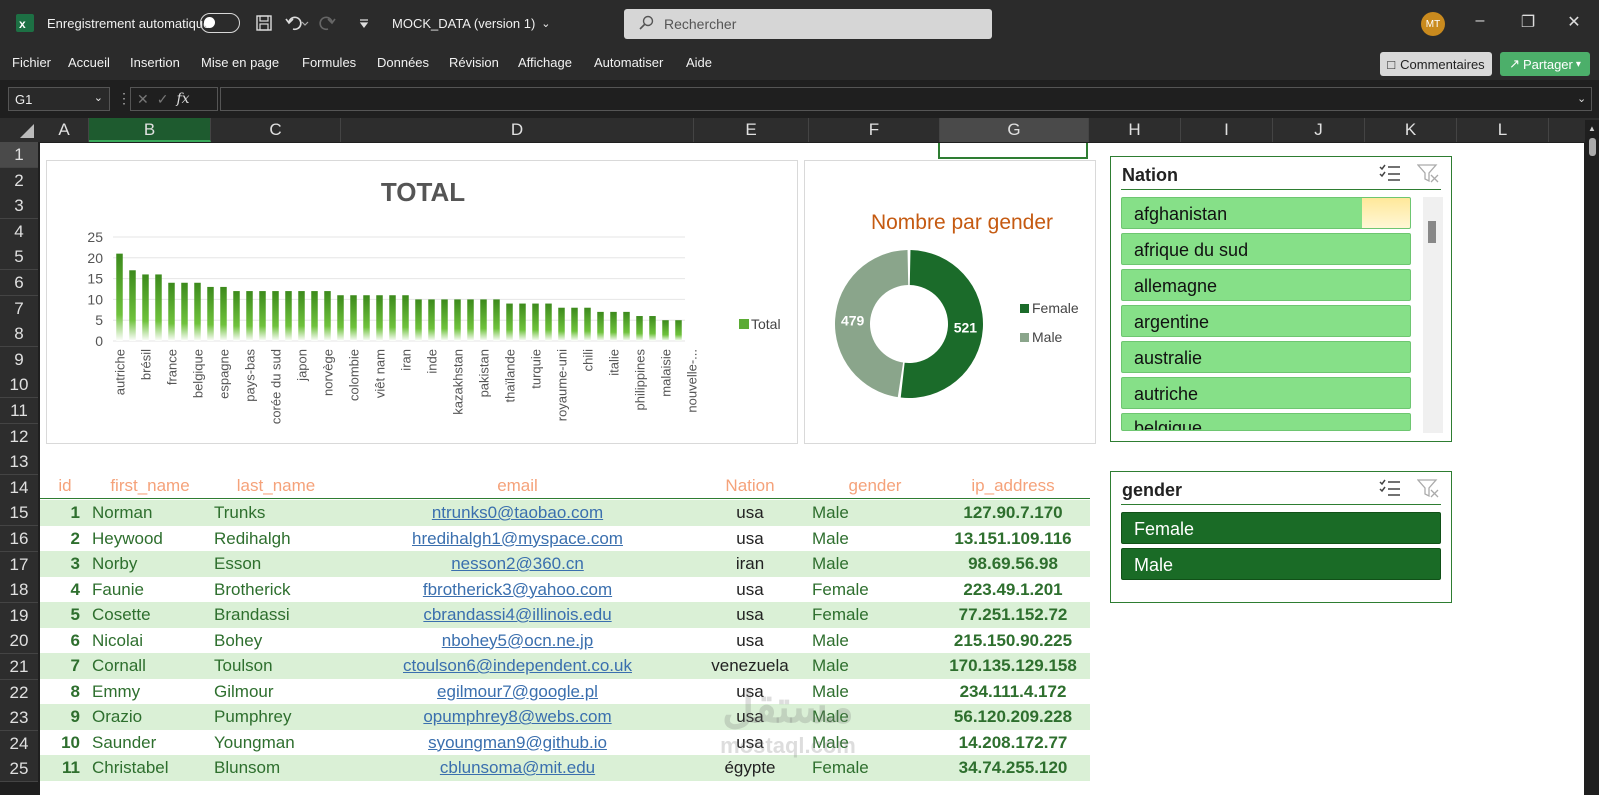  I want to click on cell-email: nesson2@360.cn, so click(517, 563).